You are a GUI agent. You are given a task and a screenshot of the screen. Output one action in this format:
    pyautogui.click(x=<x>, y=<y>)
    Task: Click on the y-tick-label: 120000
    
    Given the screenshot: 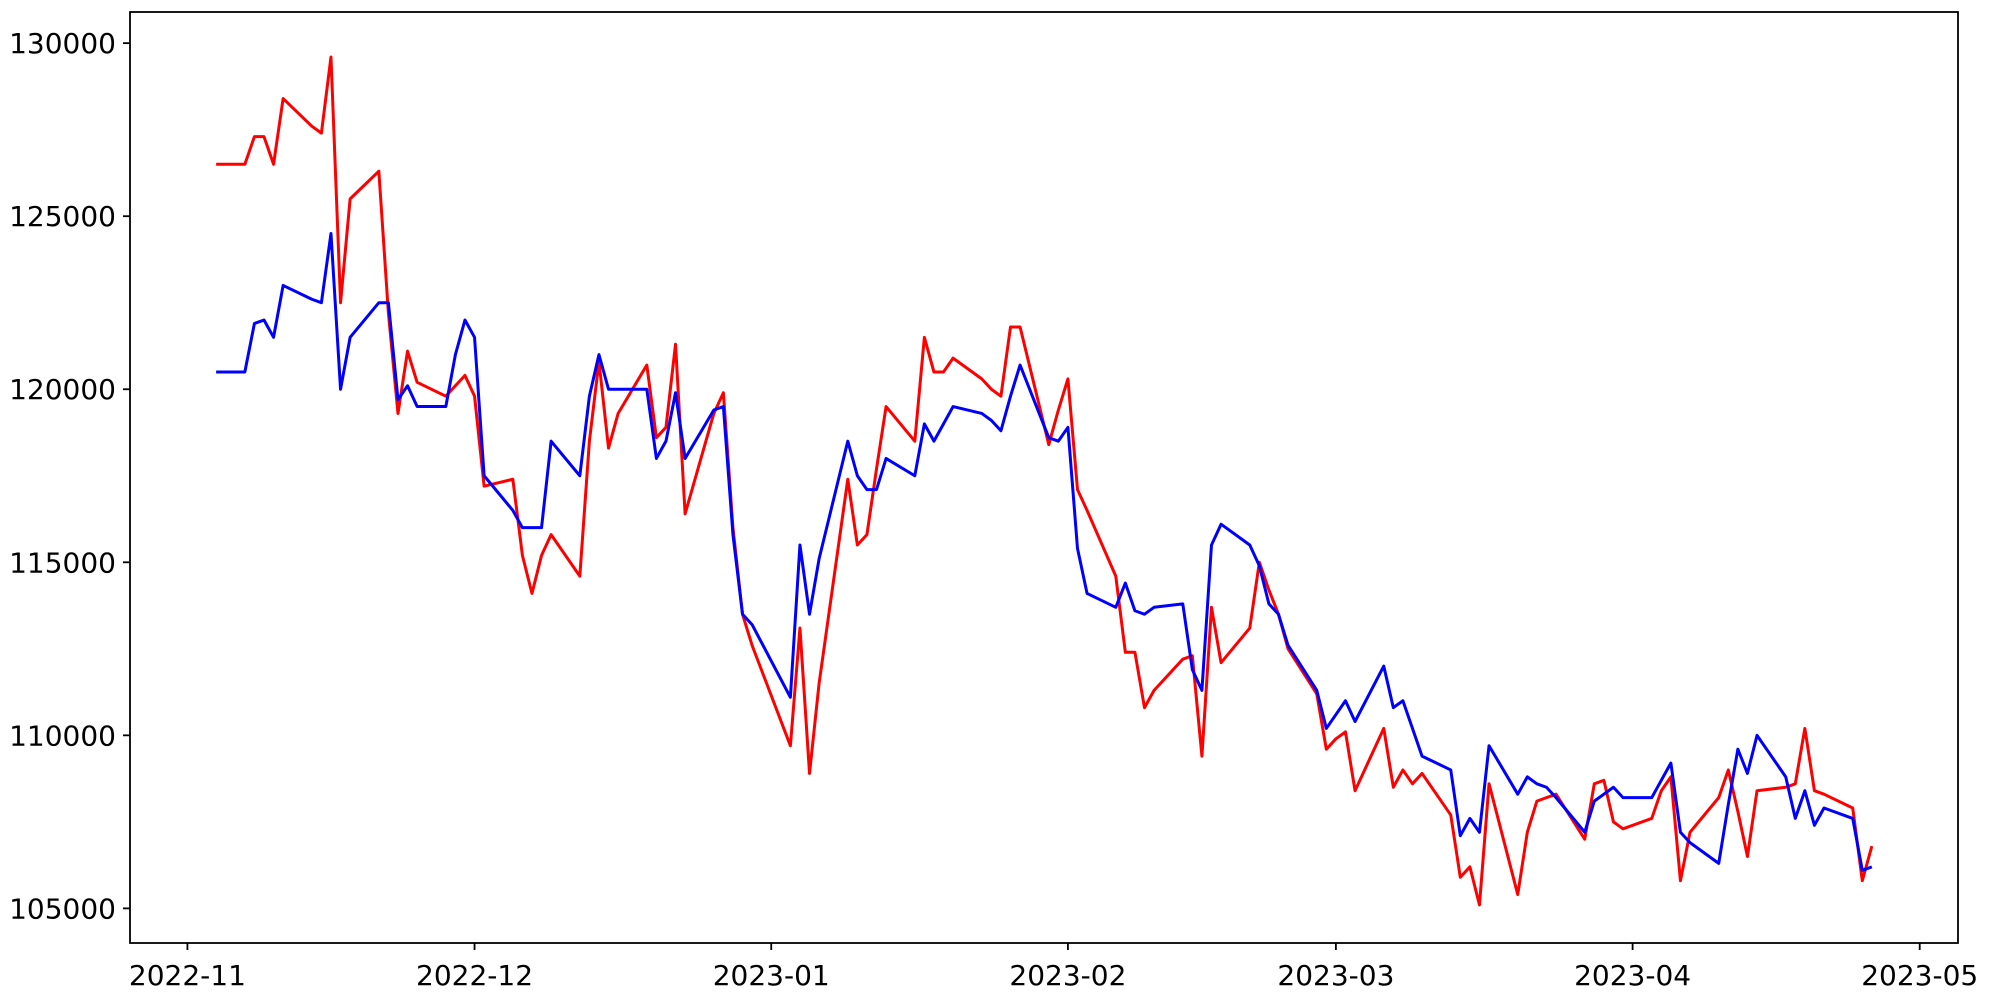 What is the action you would take?
    pyautogui.click(x=62, y=389)
    